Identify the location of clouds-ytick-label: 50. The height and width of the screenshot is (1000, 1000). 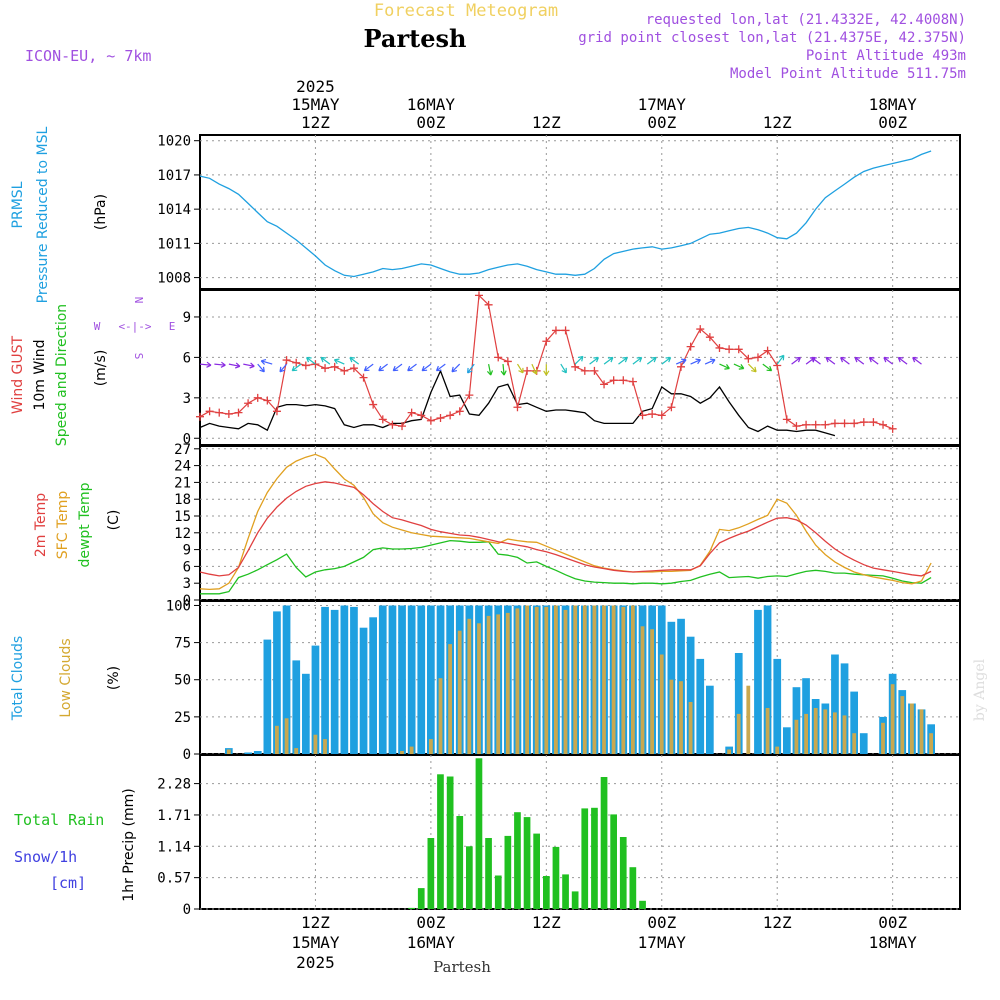
(182, 681).